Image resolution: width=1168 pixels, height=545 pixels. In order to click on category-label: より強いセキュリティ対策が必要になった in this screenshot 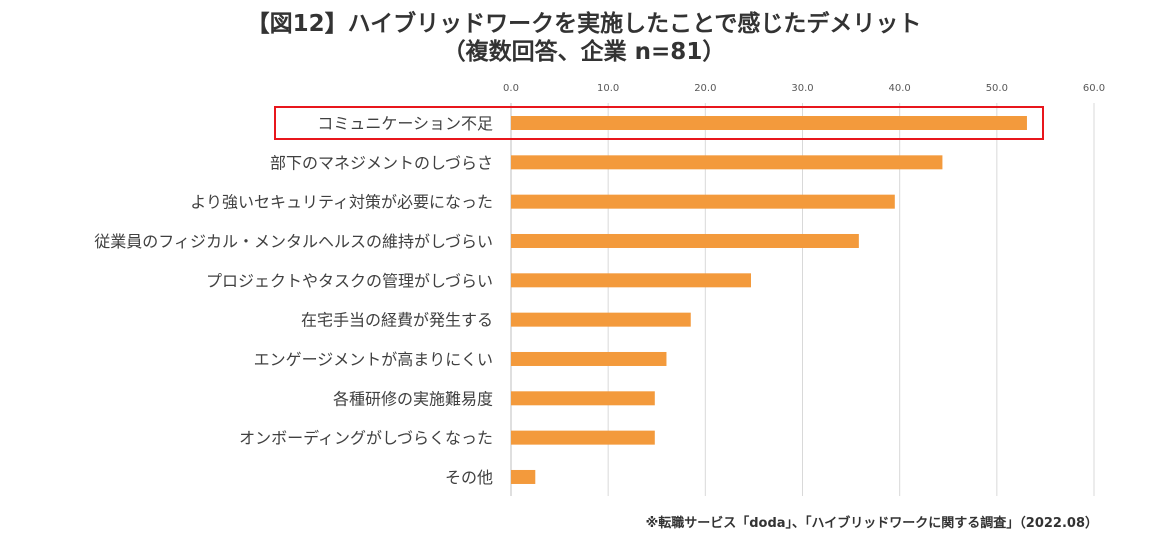, I will do `click(341, 202)`.